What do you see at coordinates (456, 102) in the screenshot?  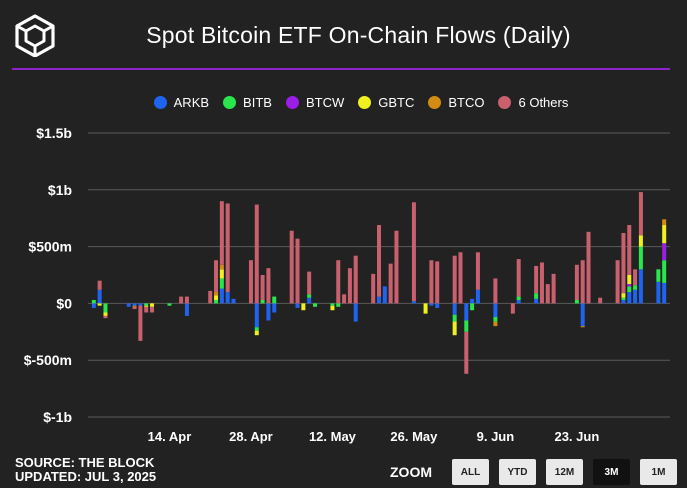 I see `legend-item-btco: BTCO` at bounding box center [456, 102].